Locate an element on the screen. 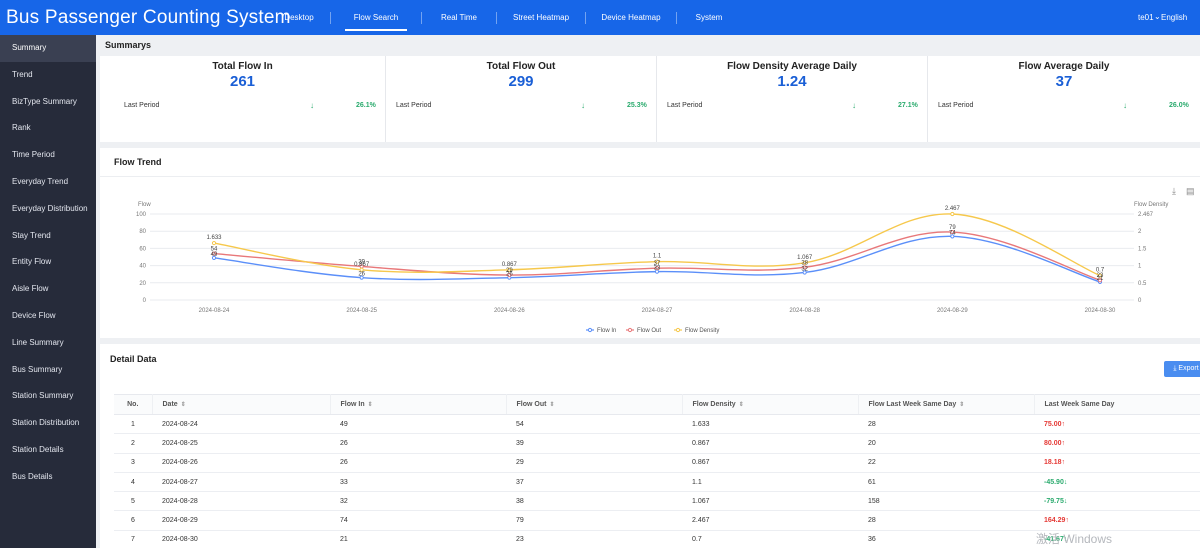 This screenshot has height=548, width=1200. y-tick-label-right: 0 is located at coordinates (1140, 301).